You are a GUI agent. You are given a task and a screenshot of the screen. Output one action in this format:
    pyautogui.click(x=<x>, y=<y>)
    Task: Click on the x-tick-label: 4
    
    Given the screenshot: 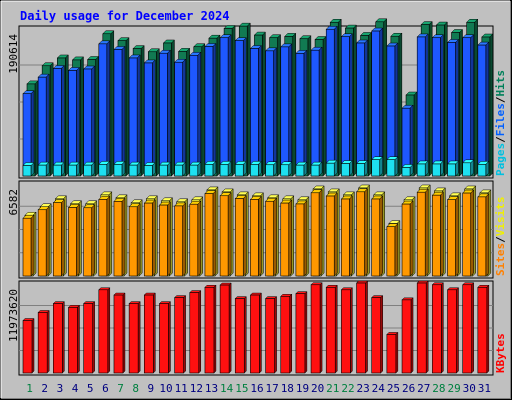 What is the action you would take?
    pyautogui.click(x=75, y=388)
    